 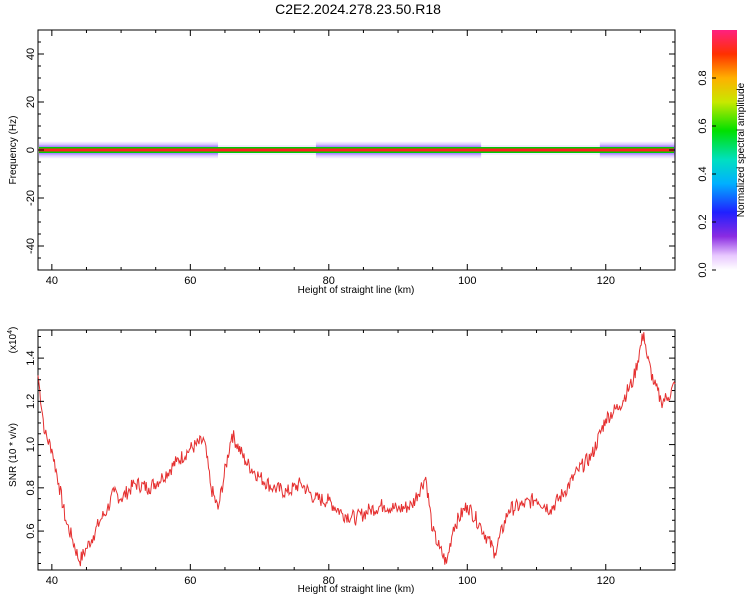 What do you see at coordinates (467, 281) in the screenshot?
I see `spec-x-tick-label: 100` at bounding box center [467, 281].